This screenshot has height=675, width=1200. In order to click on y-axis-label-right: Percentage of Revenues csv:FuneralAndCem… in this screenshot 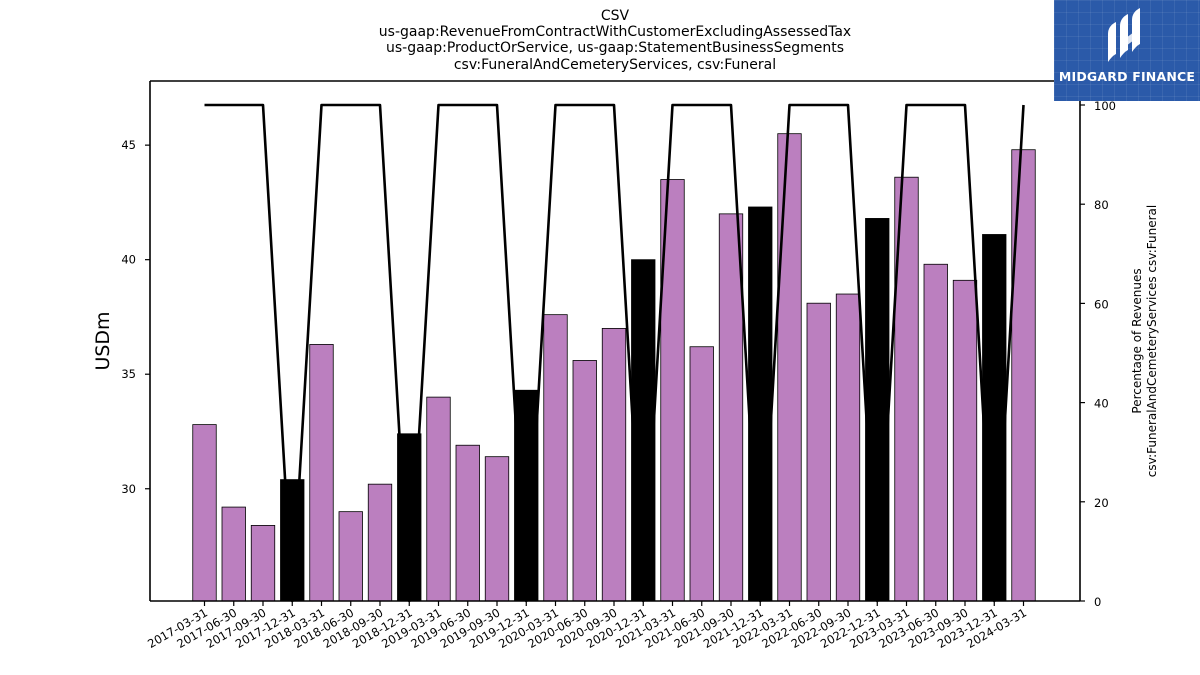, I will do `click(1144, 341)`.